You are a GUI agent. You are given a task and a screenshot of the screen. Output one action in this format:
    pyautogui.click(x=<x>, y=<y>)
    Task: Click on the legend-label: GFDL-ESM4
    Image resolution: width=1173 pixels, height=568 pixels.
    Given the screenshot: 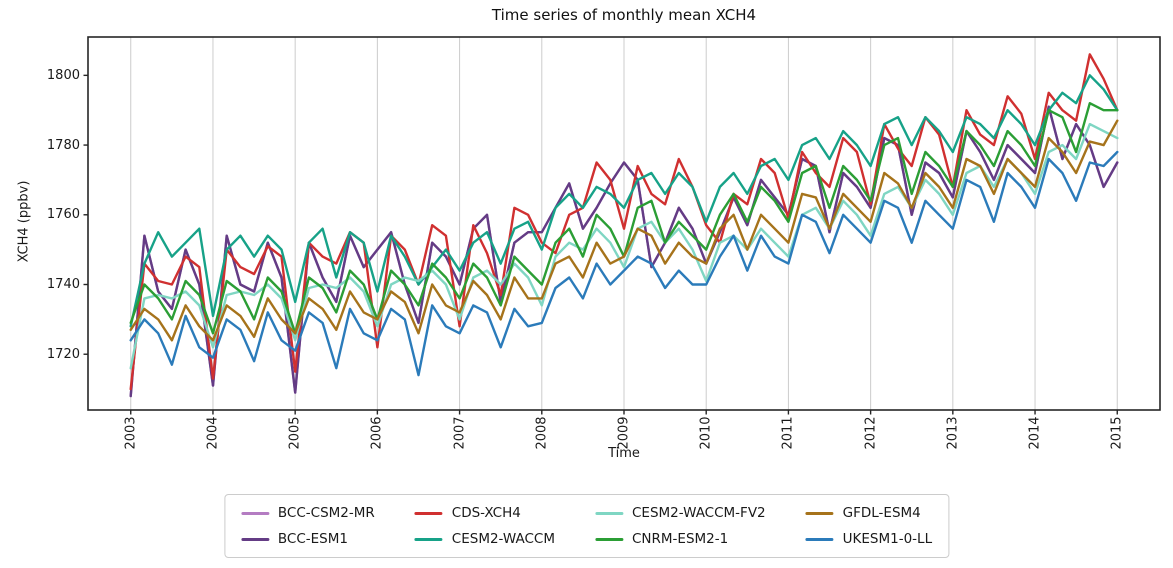 What is the action you would take?
    pyautogui.click(x=881, y=513)
    